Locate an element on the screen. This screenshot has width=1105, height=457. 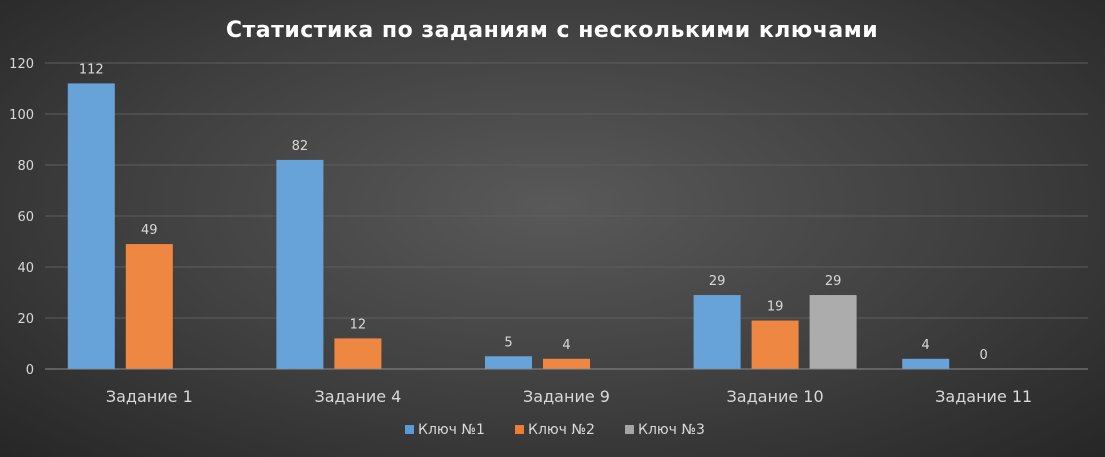
legend-label: Ключ №1 is located at coordinates (451, 430).